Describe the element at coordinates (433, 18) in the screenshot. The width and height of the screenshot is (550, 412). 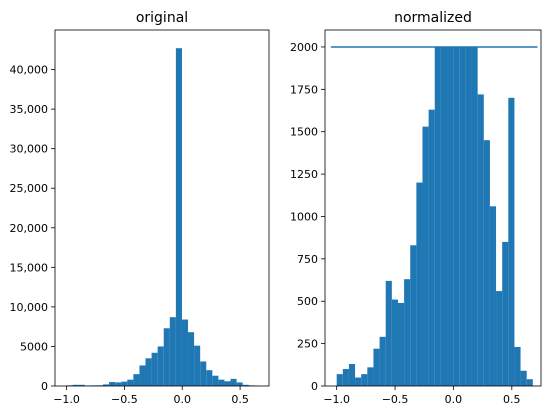
I see `right-chart-title: normalized` at that location.